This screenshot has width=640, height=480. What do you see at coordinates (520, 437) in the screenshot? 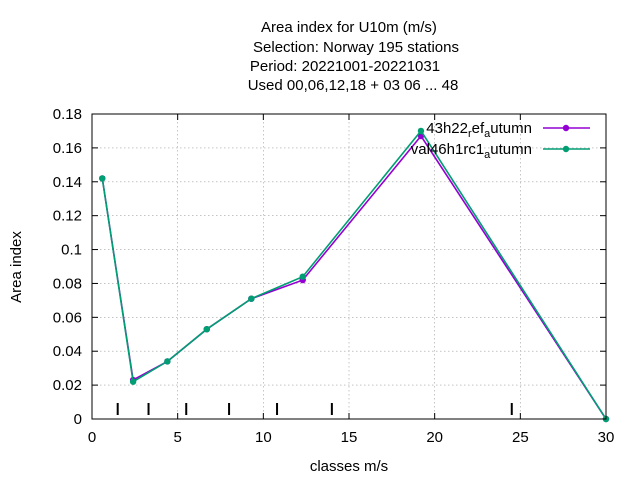
I see `x-tick-label: 25` at bounding box center [520, 437].